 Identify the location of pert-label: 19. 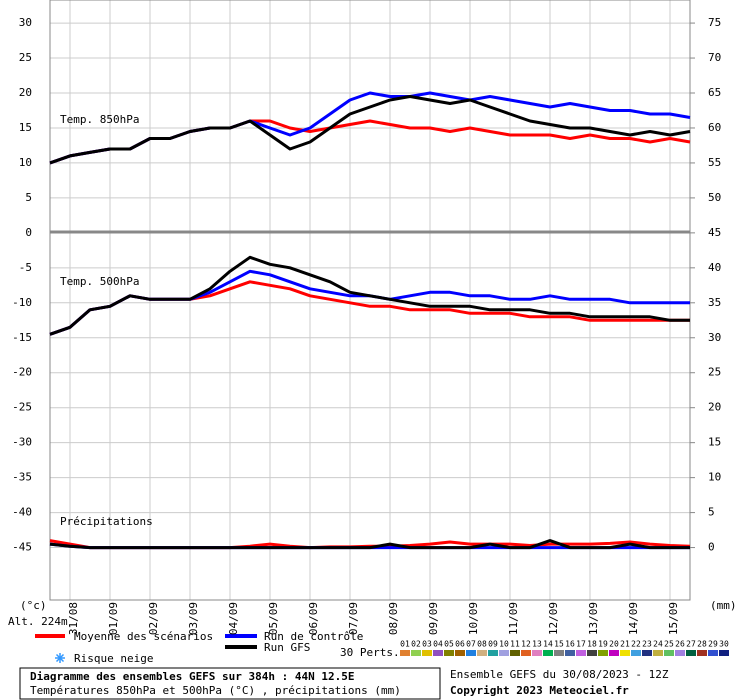
(603, 644).